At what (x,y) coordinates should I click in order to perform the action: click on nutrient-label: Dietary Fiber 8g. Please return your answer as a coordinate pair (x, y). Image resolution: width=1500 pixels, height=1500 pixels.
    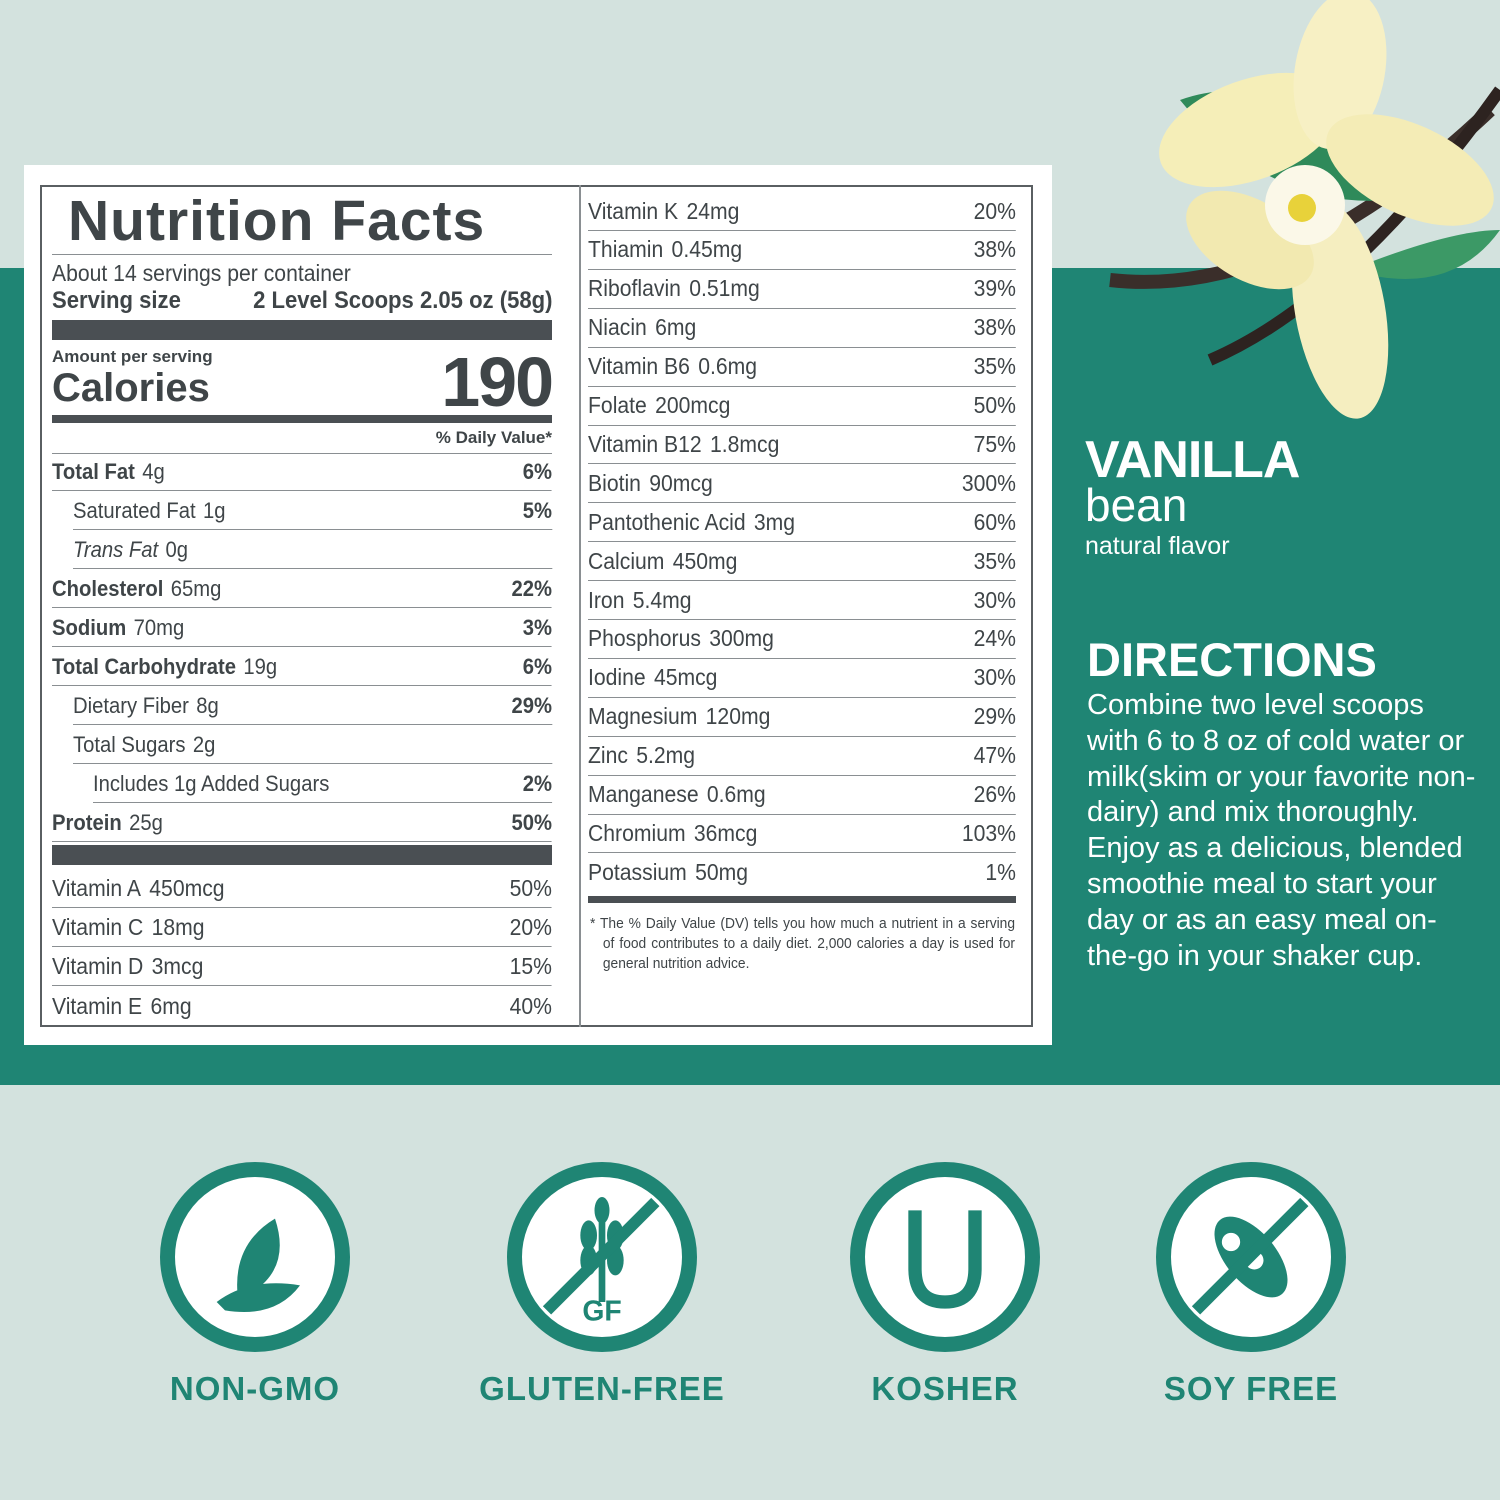
    Looking at the image, I should click on (146, 706).